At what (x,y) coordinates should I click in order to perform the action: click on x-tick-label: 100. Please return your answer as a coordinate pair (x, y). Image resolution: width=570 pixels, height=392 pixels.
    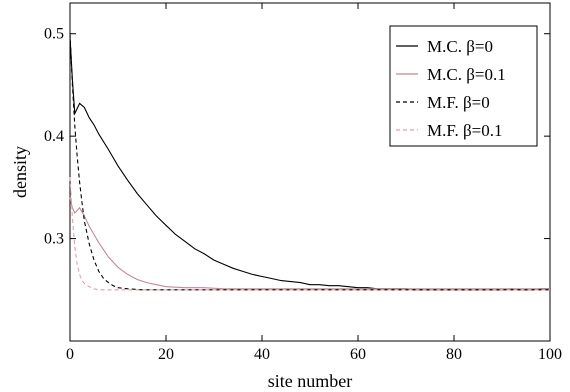
    Looking at the image, I should click on (550, 354).